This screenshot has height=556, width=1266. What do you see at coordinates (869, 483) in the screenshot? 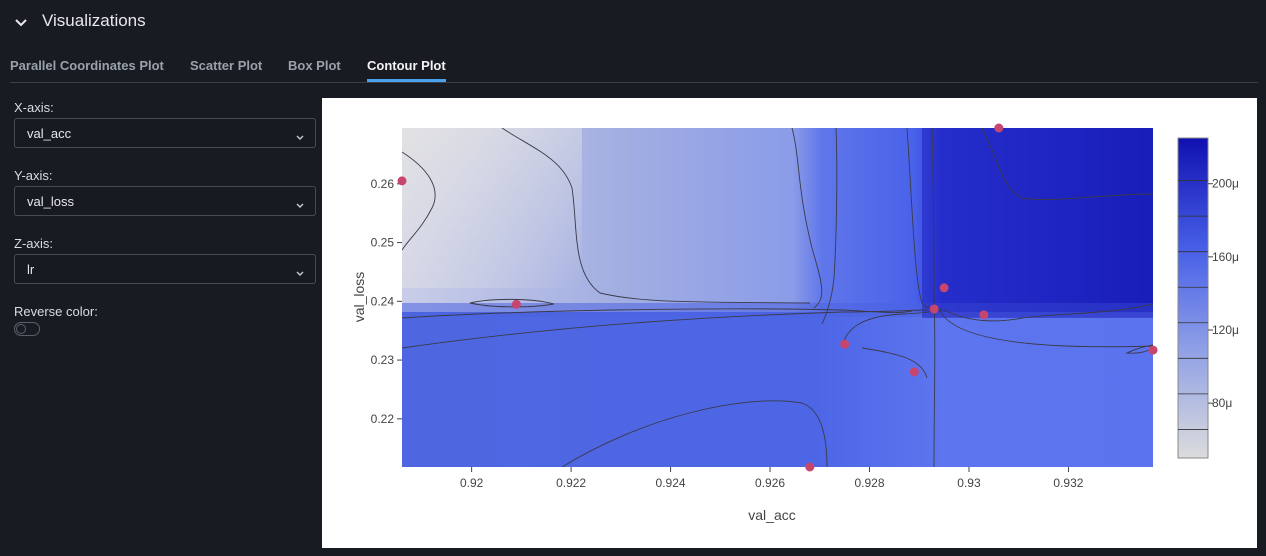
I see `x-tick-label: 0.928` at bounding box center [869, 483].